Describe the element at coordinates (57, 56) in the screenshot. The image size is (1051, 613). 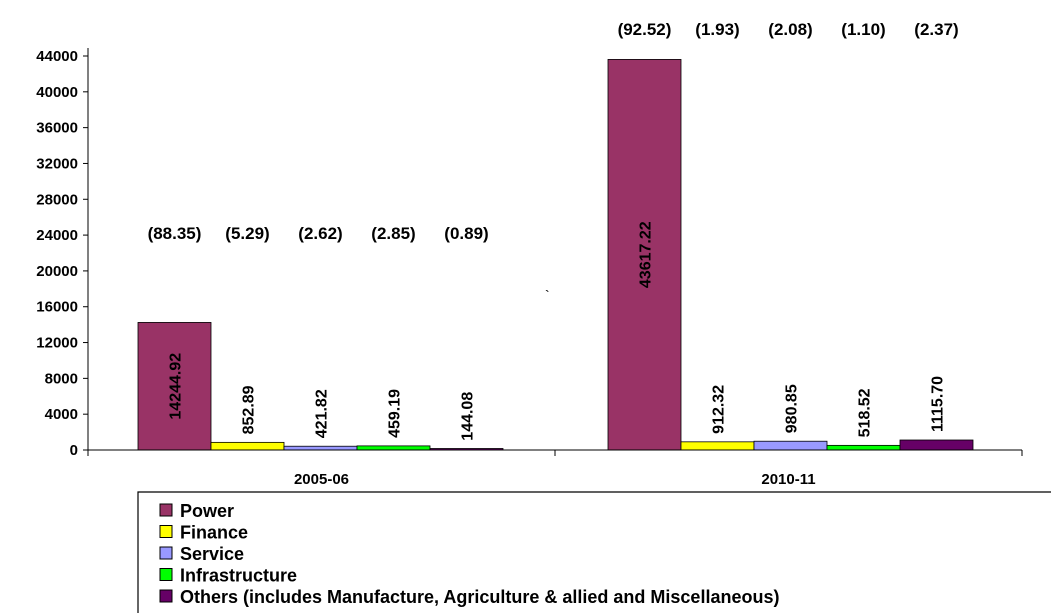
I see `y-tick-label: 44000` at that location.